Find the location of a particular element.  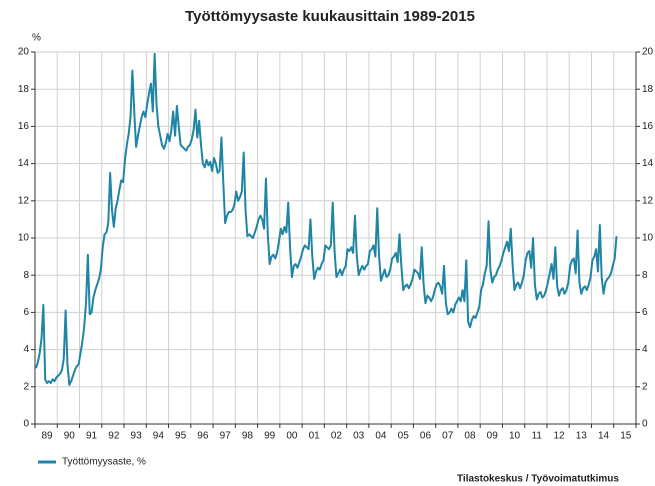

y2-tick-label: 16 is located at coordinates (648, 126).